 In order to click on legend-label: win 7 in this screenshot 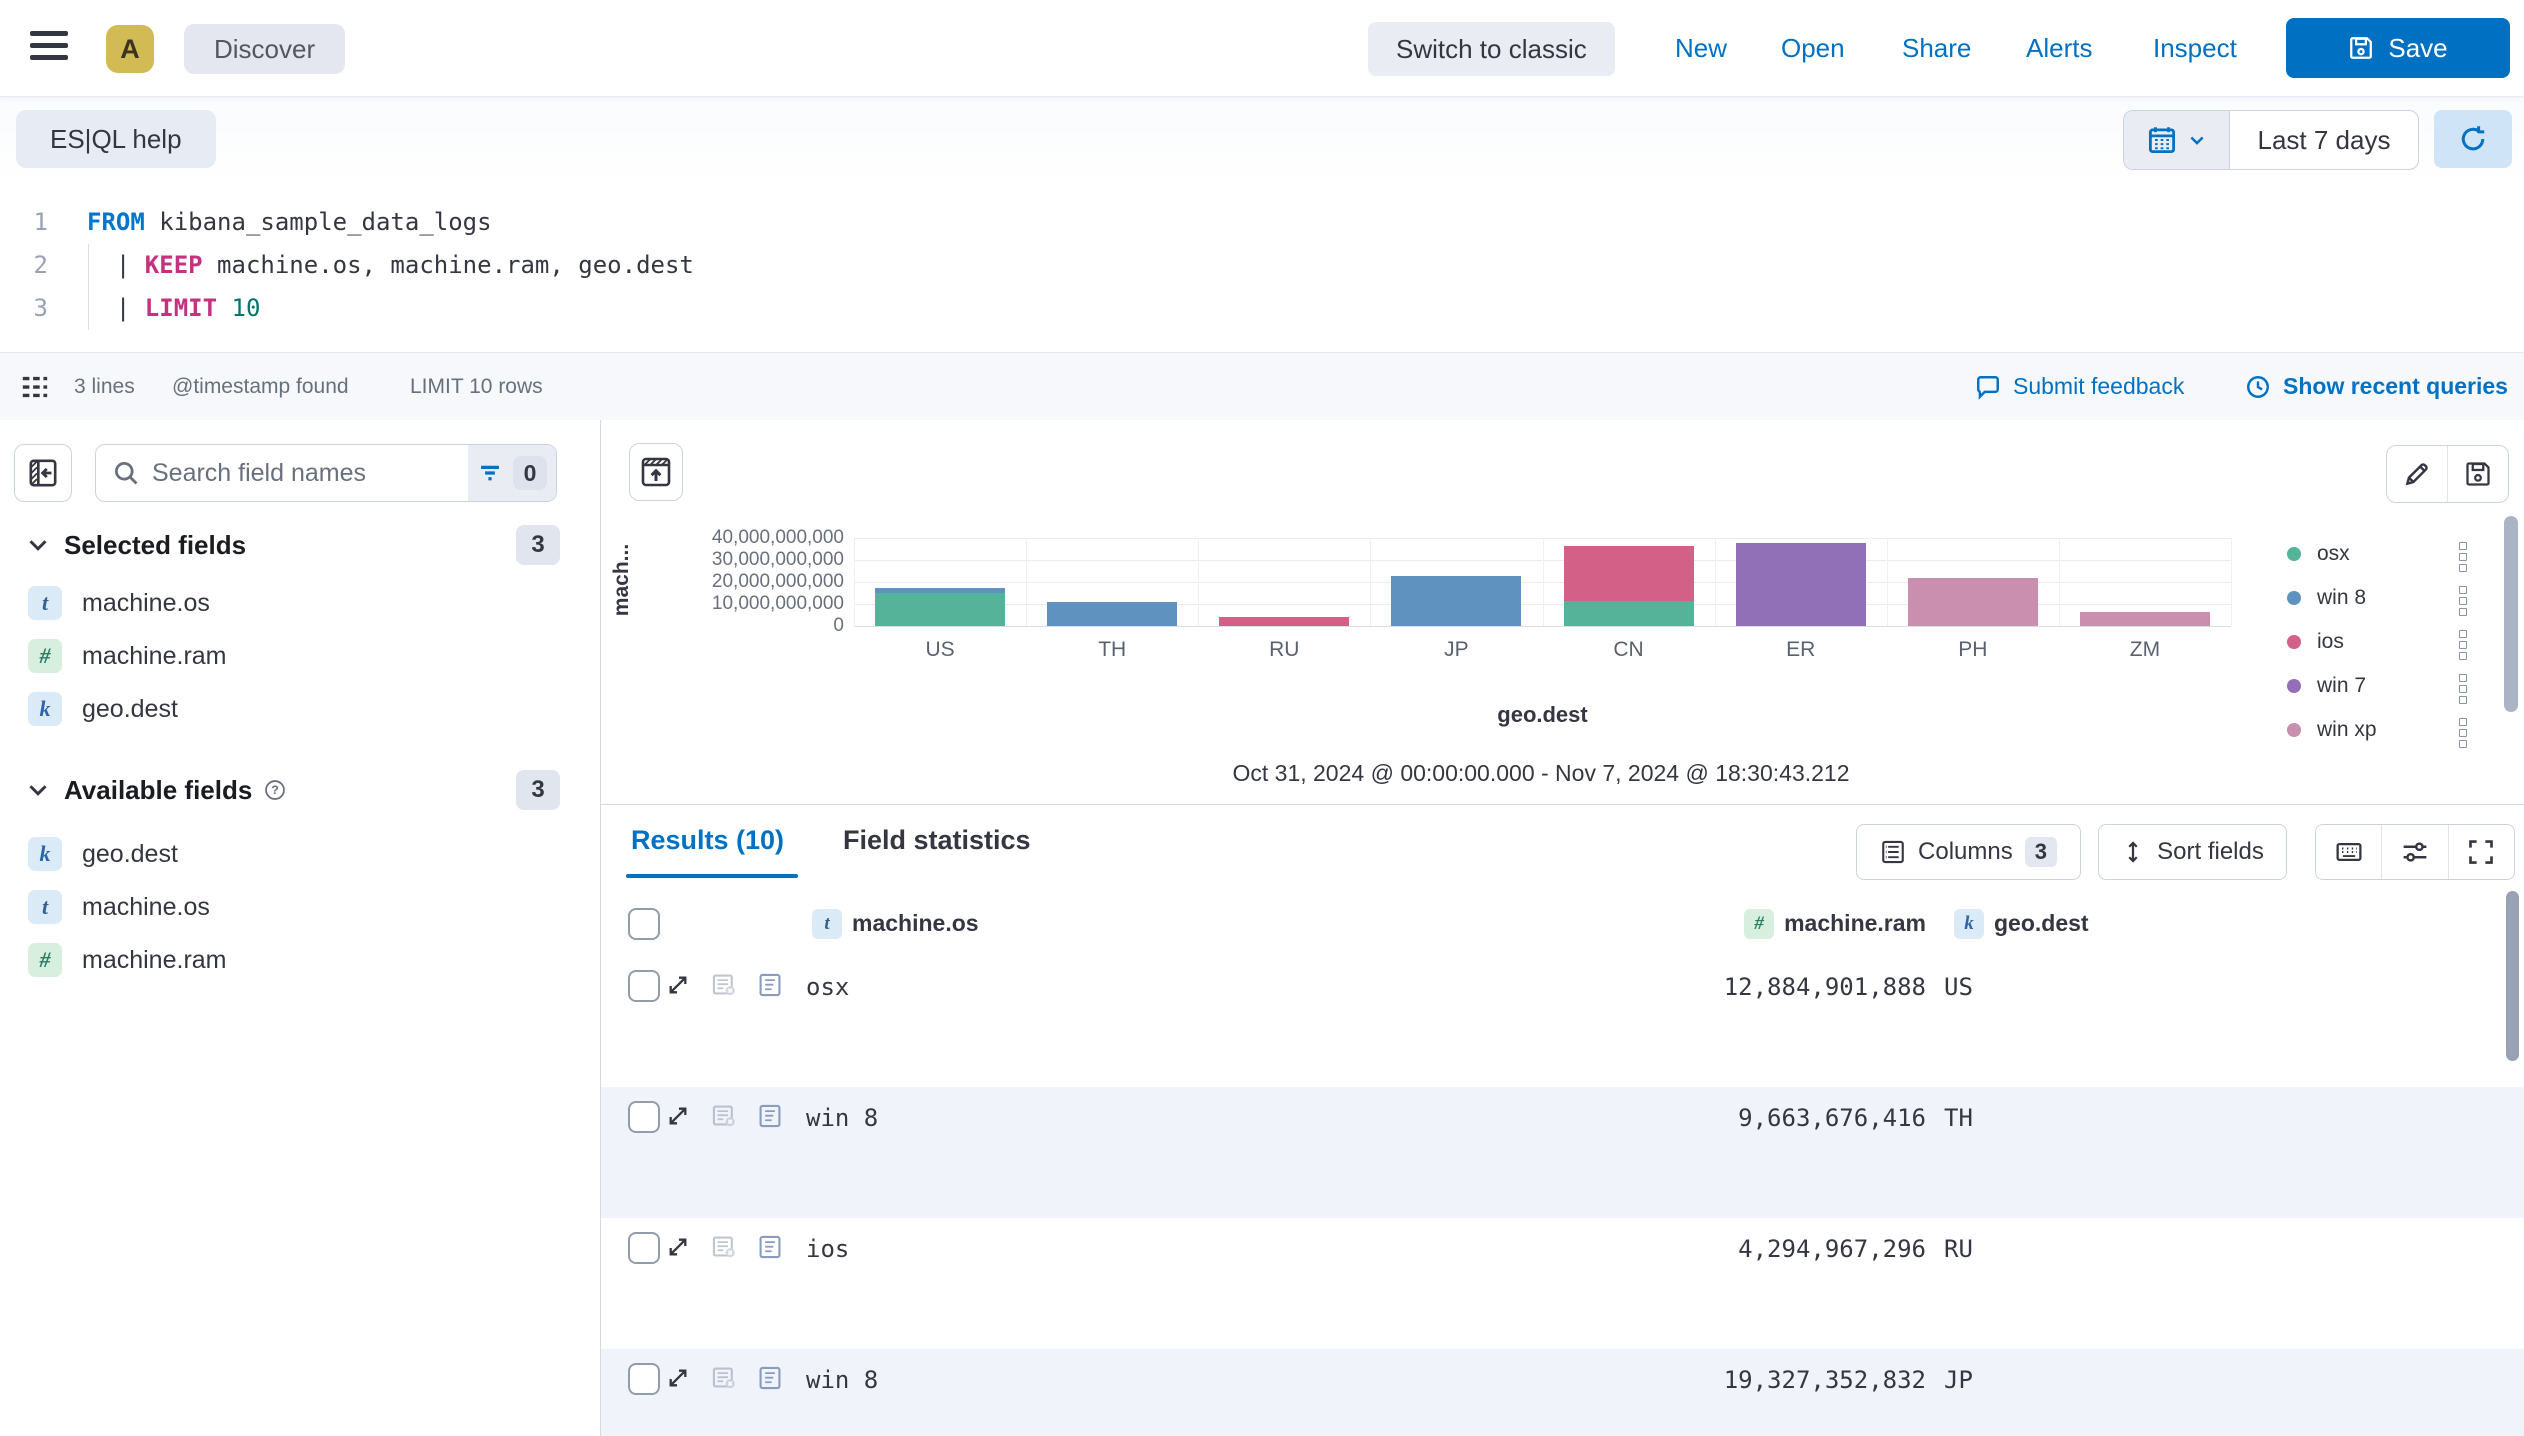, I will do `click(2342, 685)`.